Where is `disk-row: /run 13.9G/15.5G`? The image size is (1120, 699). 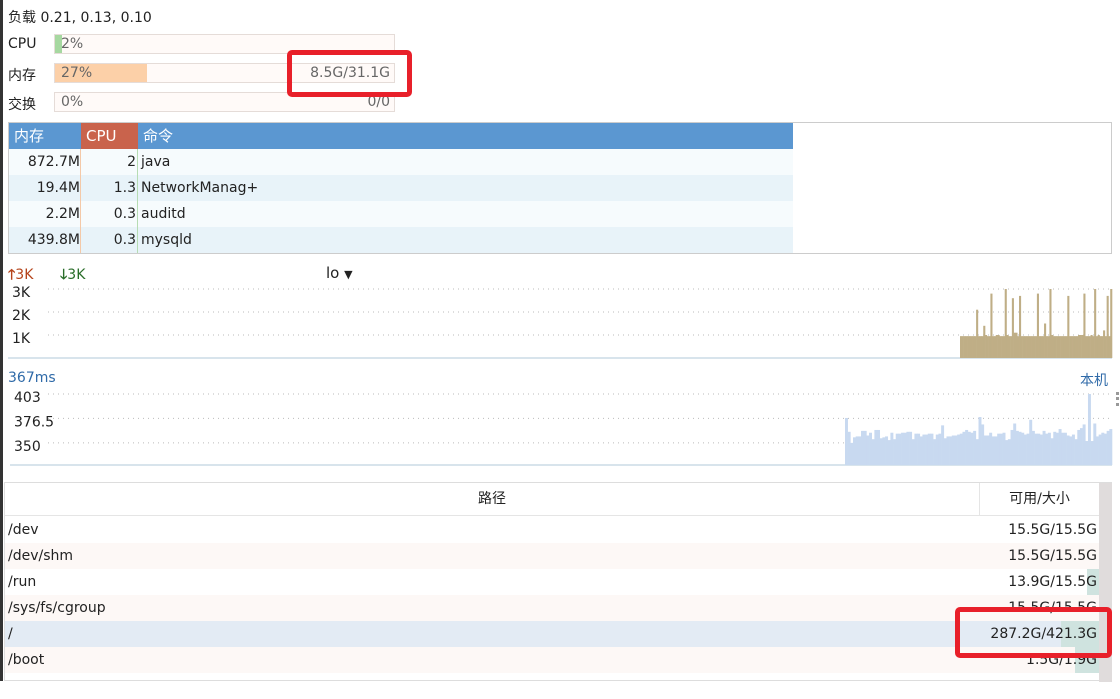 disk-row: /run 13.9G/15.5G is located at coordinates (552, 582).